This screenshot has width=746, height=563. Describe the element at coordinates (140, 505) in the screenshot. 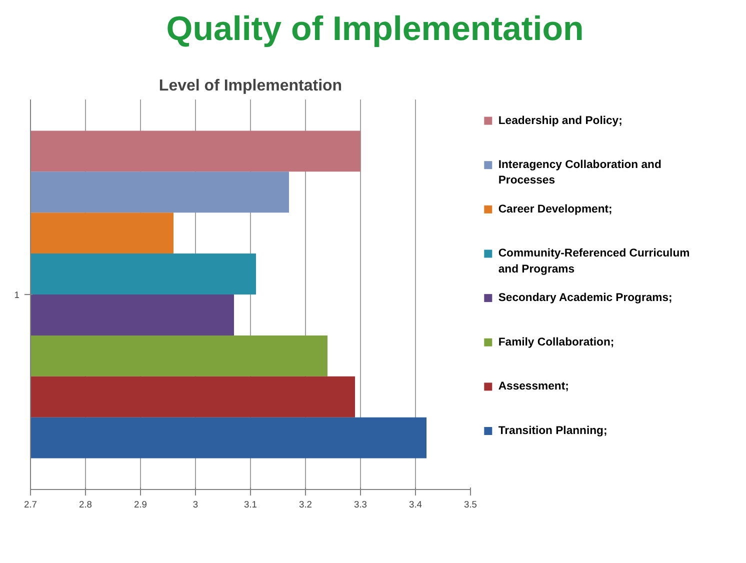

I see `x-tick-label: 2.9` at that location.